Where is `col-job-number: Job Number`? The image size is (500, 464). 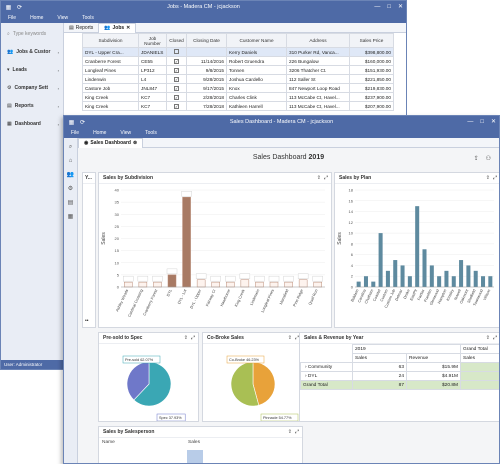
col-job-number: Job Number is located at coordinates (152, 40).